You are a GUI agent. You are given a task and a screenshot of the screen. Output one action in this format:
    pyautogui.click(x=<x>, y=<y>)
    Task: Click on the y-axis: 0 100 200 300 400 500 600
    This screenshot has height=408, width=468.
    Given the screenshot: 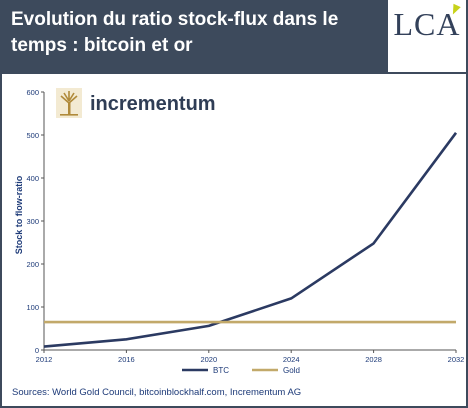 What is the action you would take?
    pyautogui.click(x=35, y=221)
    